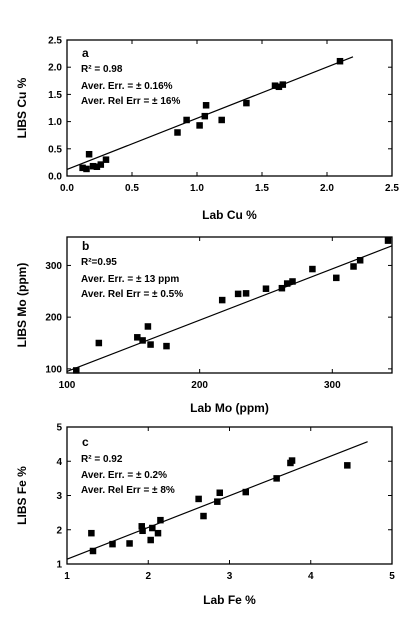 The width and height of the screenshot is (412, 625). Describe the element at coordinates (53, 266) in the screenshot. I see `y-tick-label: 300` at that location.